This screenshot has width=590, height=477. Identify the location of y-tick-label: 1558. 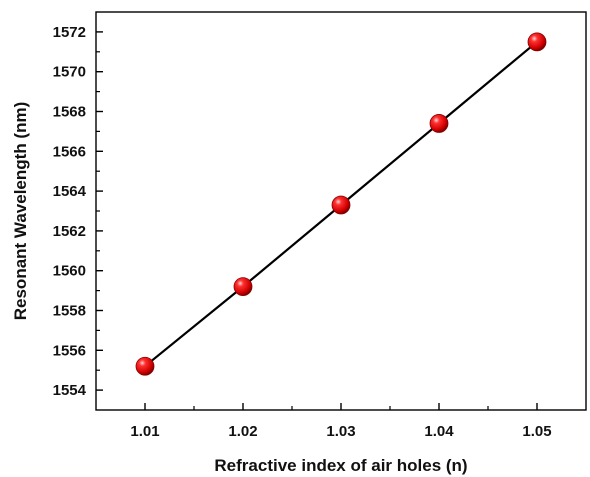
(69, 311).